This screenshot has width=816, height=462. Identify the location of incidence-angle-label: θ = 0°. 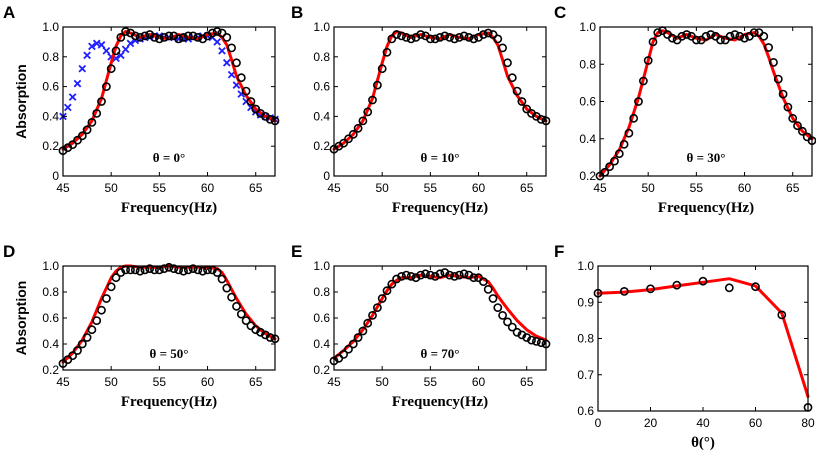
(169, 157).